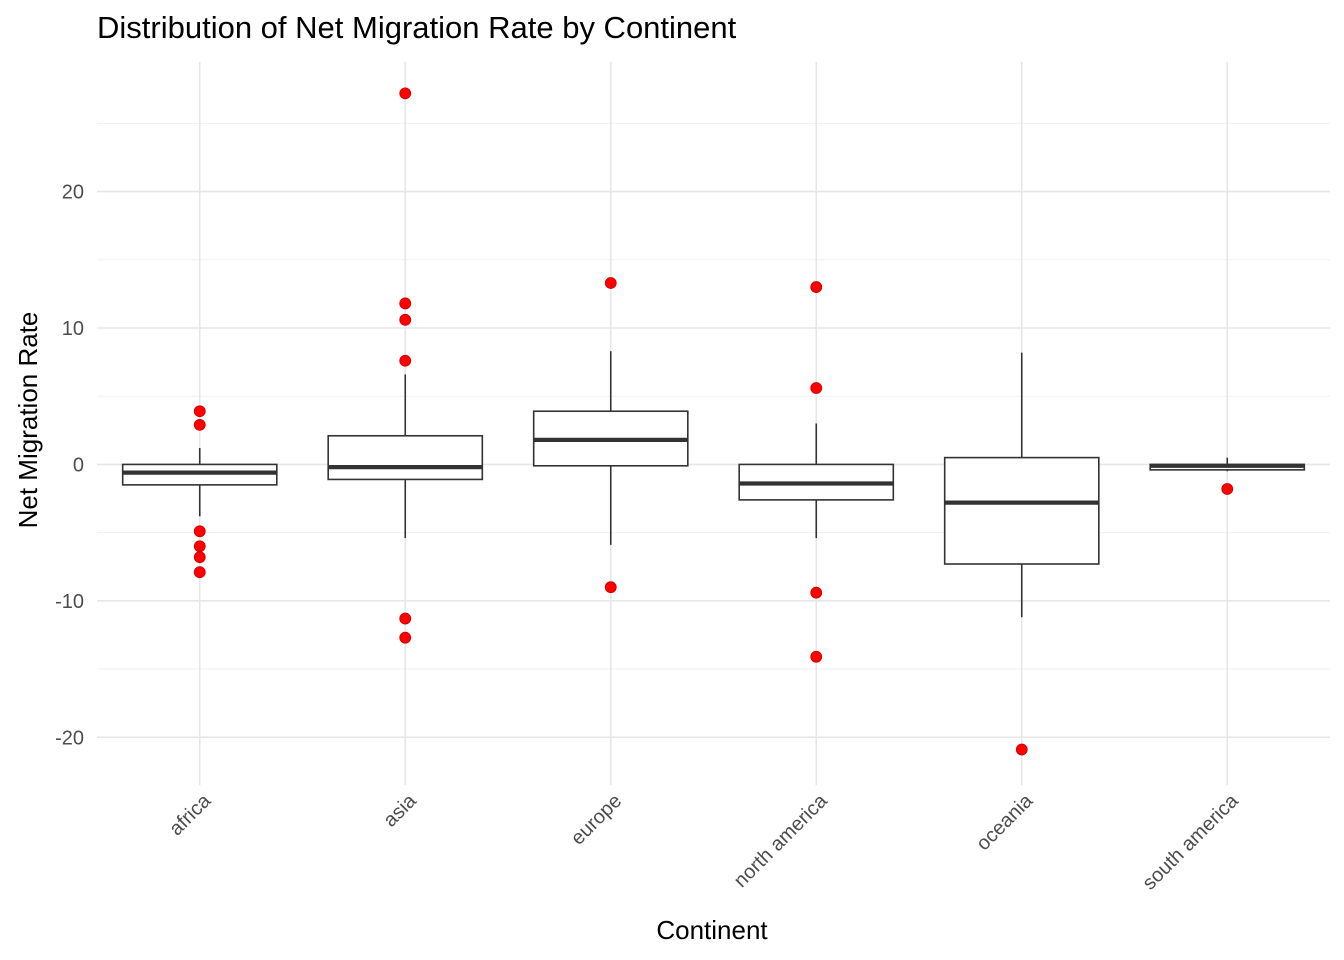 This screenshot has width=1344, height=960. Describe the element at coordinates (816, 472) in the screenshot. I see `box-group-north-america` at that location.